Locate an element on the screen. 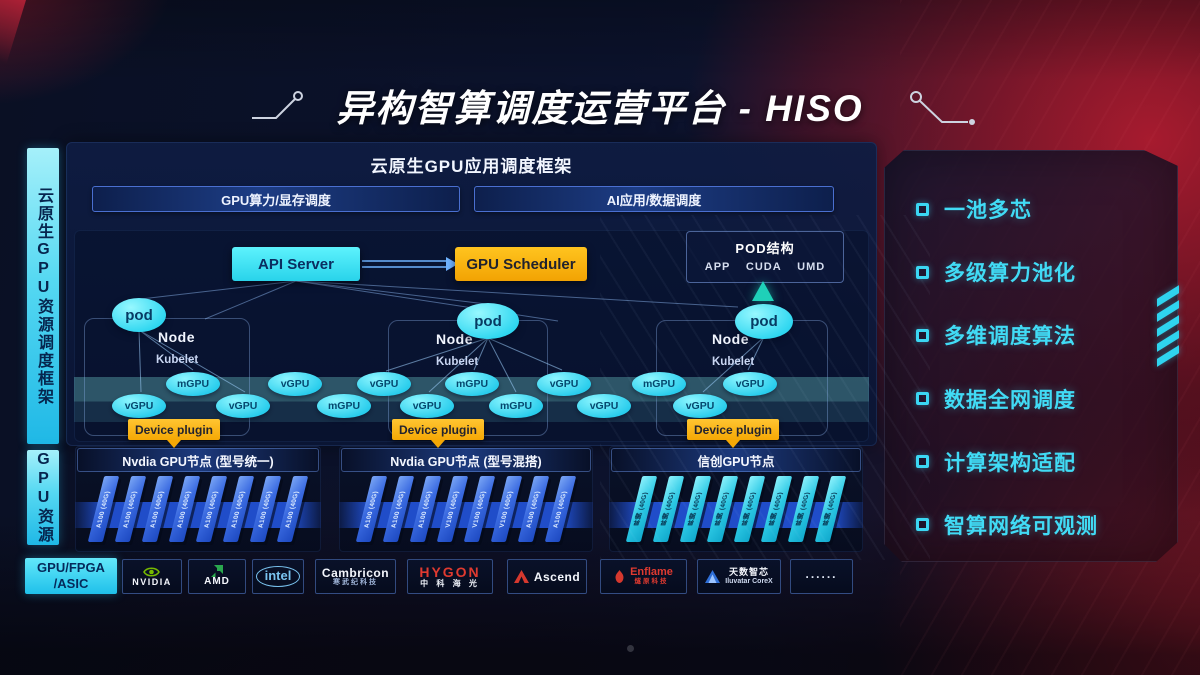 This screenshot has width=1200, height=675. api-server-box: API Server is located at coordinates (296, 264).